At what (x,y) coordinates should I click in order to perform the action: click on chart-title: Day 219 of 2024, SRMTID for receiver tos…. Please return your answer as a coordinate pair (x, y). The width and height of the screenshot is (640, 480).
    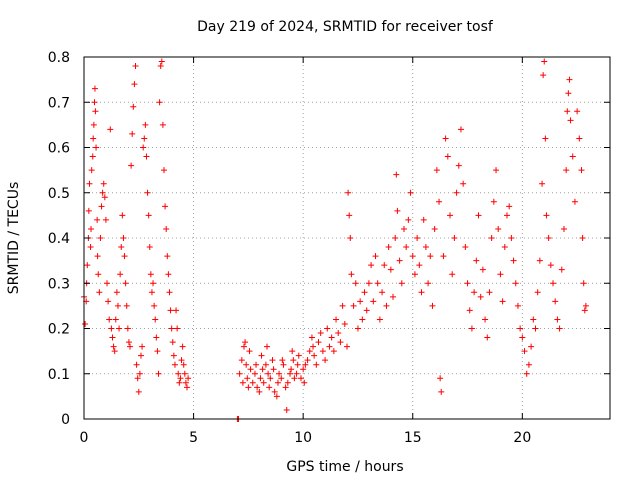
    Looking at the image, I should click on (345, 27).